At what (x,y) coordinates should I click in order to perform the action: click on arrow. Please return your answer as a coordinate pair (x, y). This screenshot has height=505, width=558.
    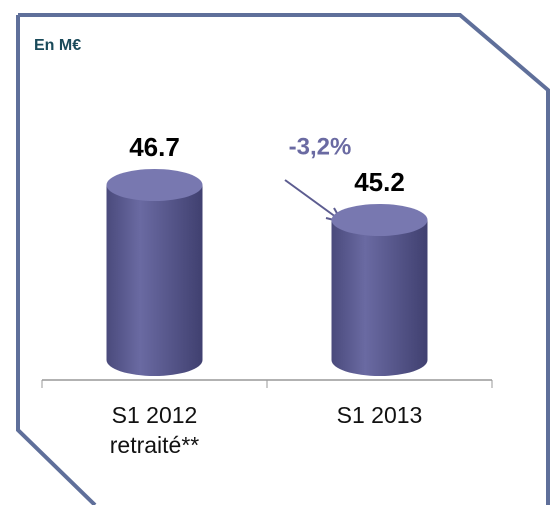
    Looking at the image, I should click on (312, 200).